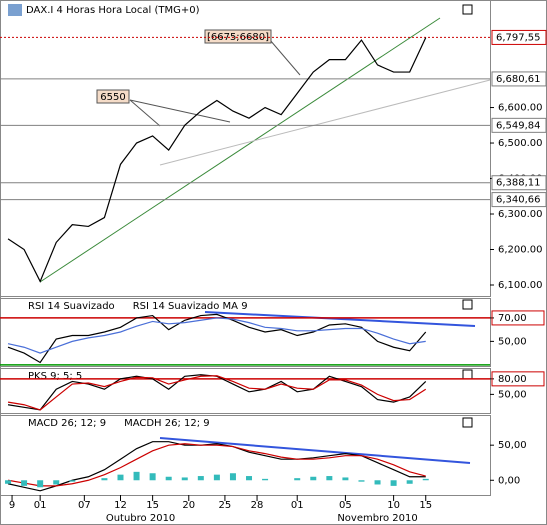  What do you see at coordinates (509, 480) in the screenshot?
I see `y-tick-label: 0,00` at bounding box center [509, 480].